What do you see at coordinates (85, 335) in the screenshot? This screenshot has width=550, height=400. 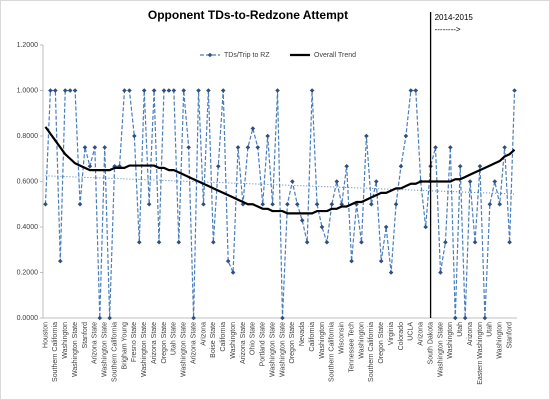 I see `x-tick-label: Stanford` at bounding box center [85, 335].